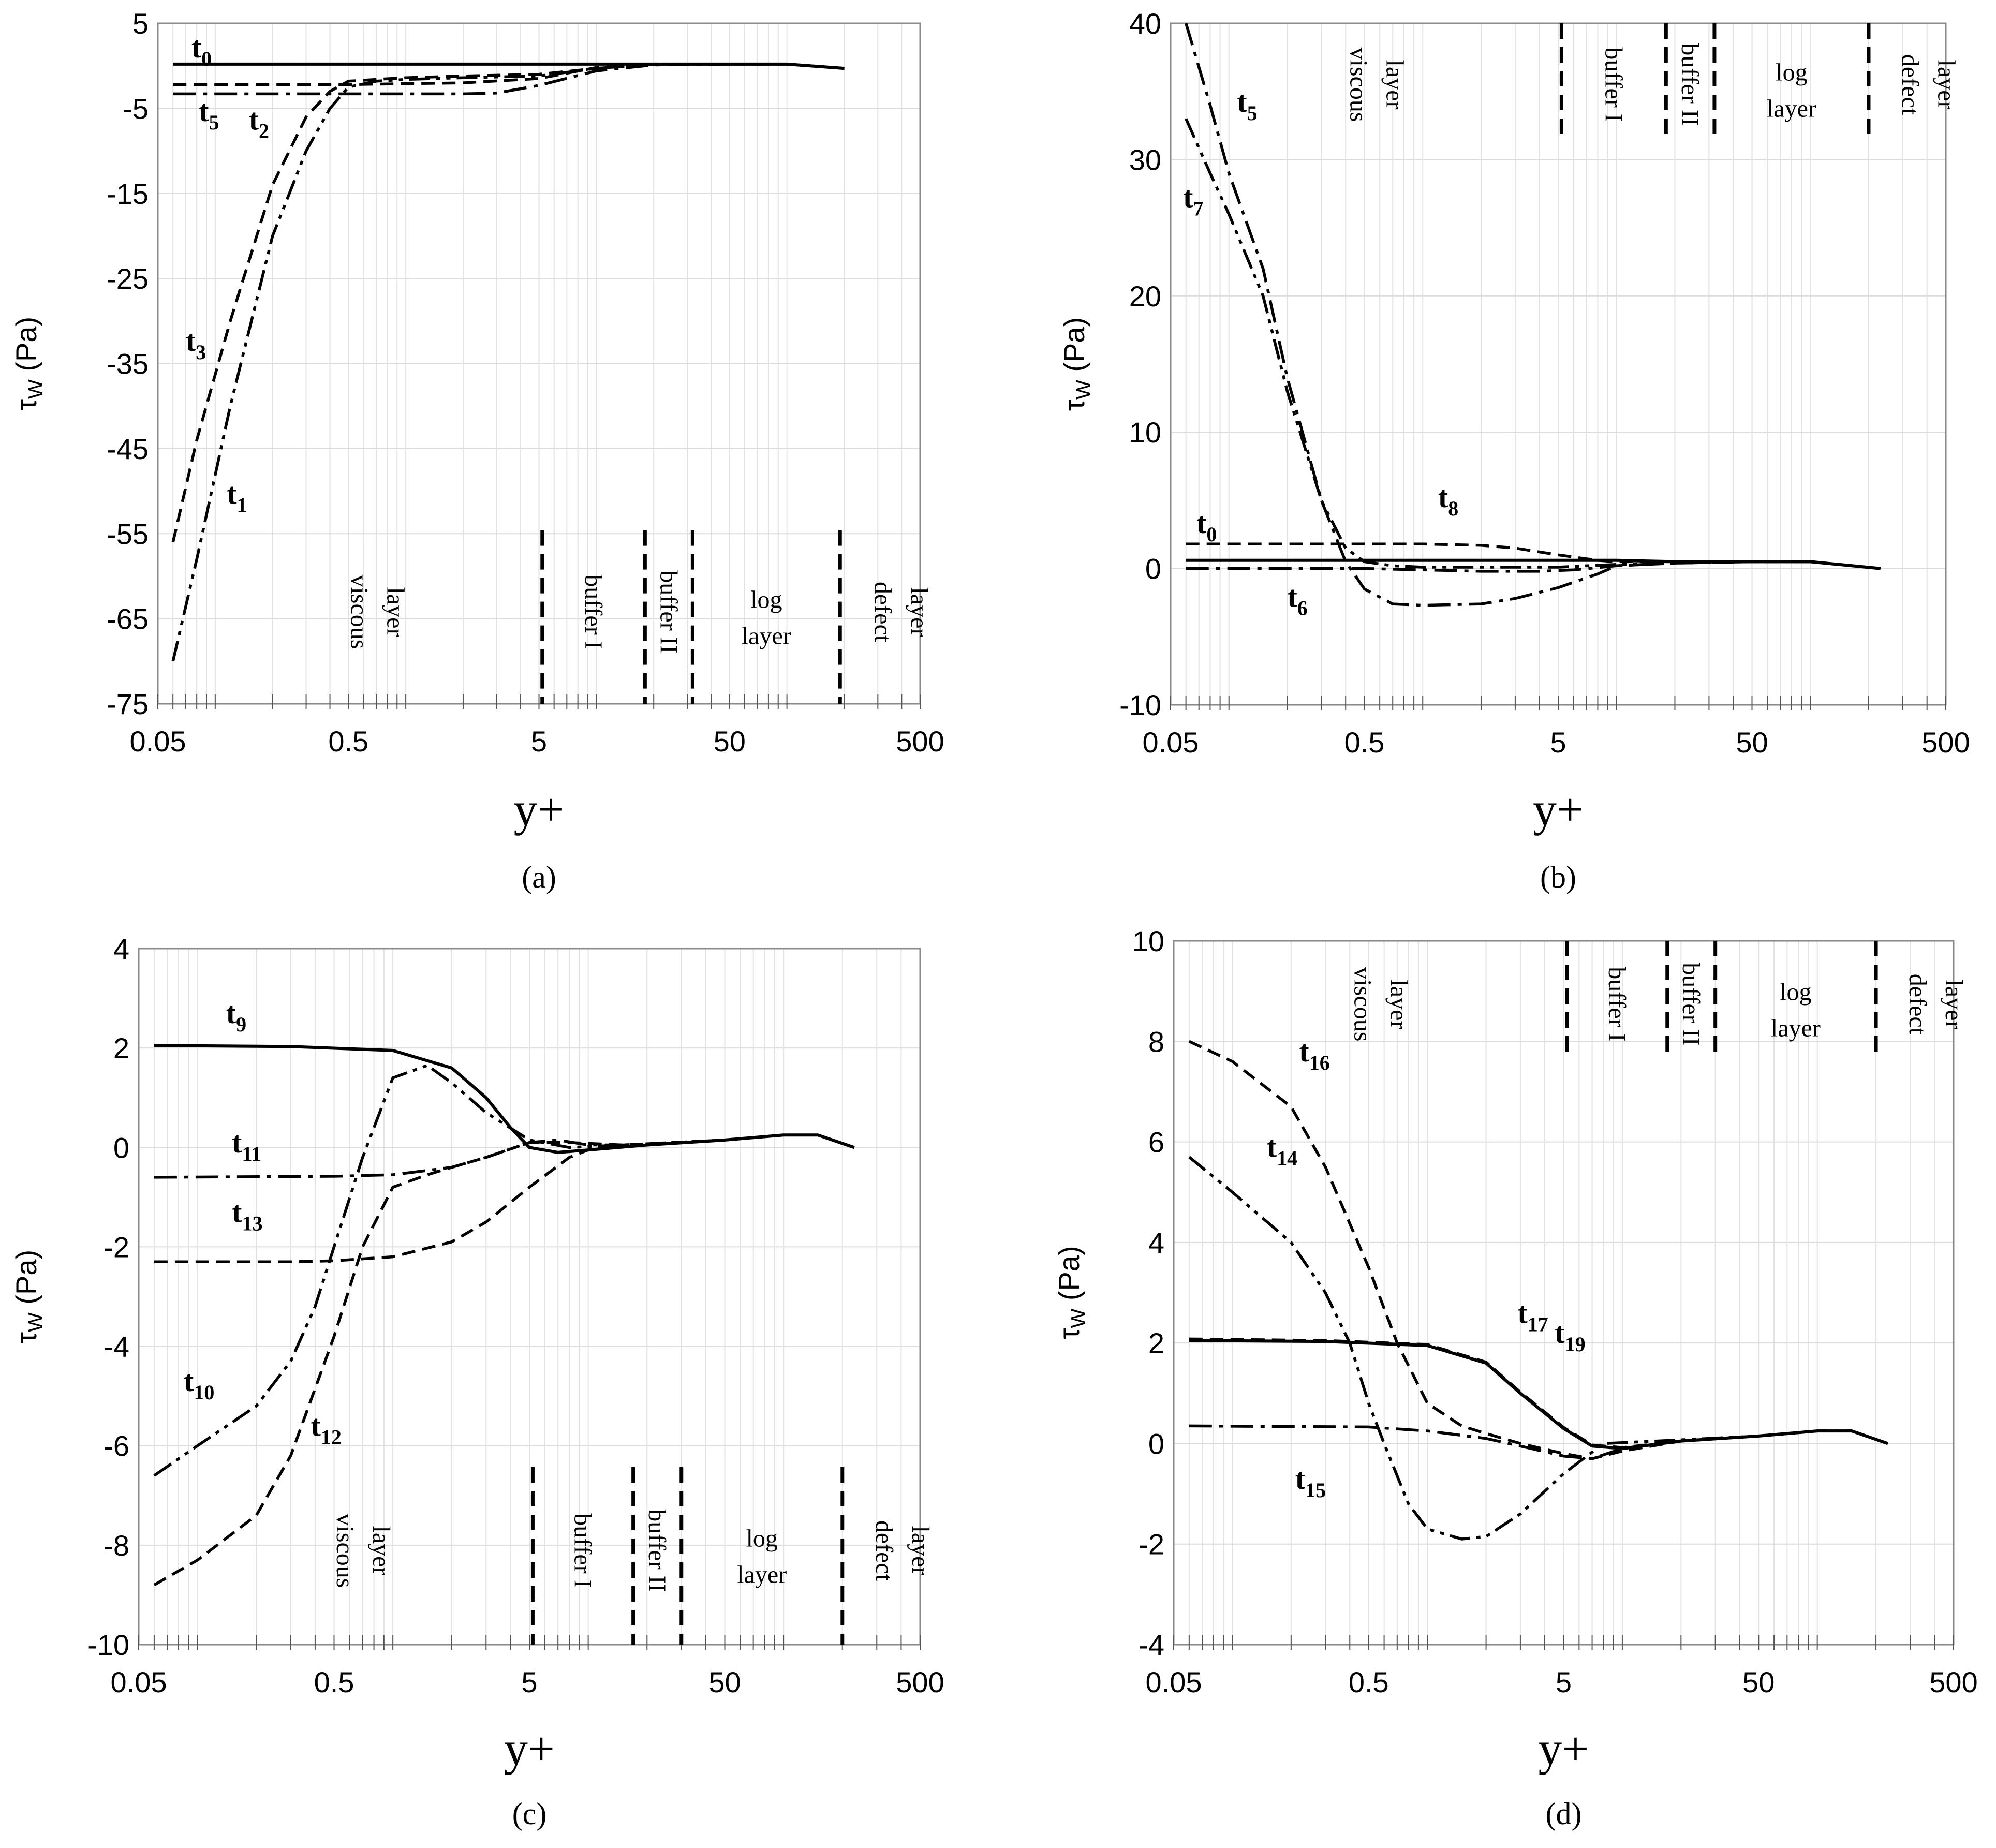 This screenshot has width=1996, height=1848. Describe the element at coordinates (1792, 72) in the screenshot. I see `panel-b-region-label-log: log` at that location.